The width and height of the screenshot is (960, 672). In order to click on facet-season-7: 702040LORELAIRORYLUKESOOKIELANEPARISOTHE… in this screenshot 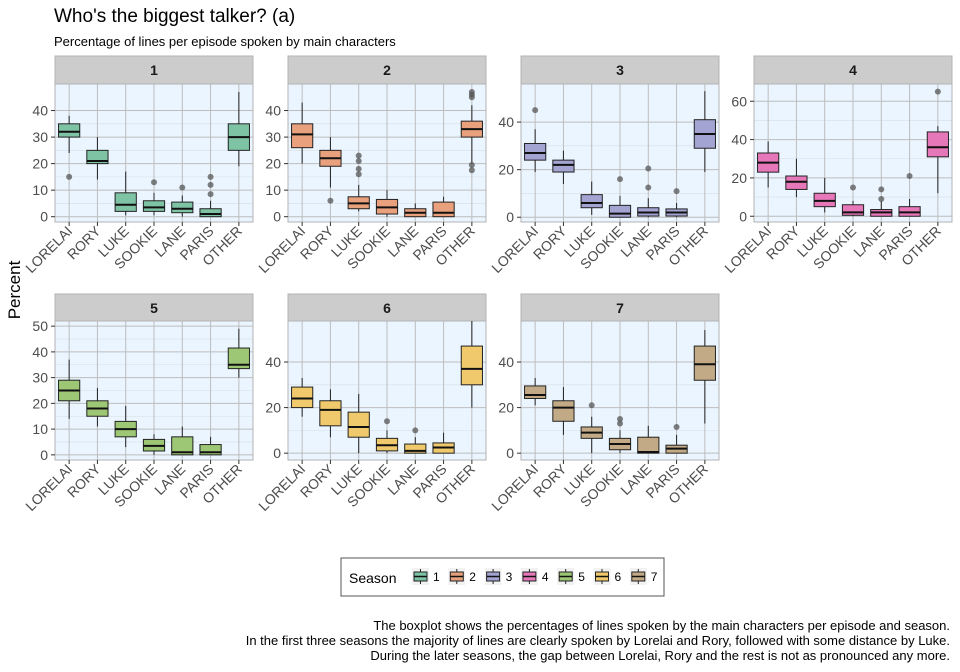, I will do `click(604, 403)`.